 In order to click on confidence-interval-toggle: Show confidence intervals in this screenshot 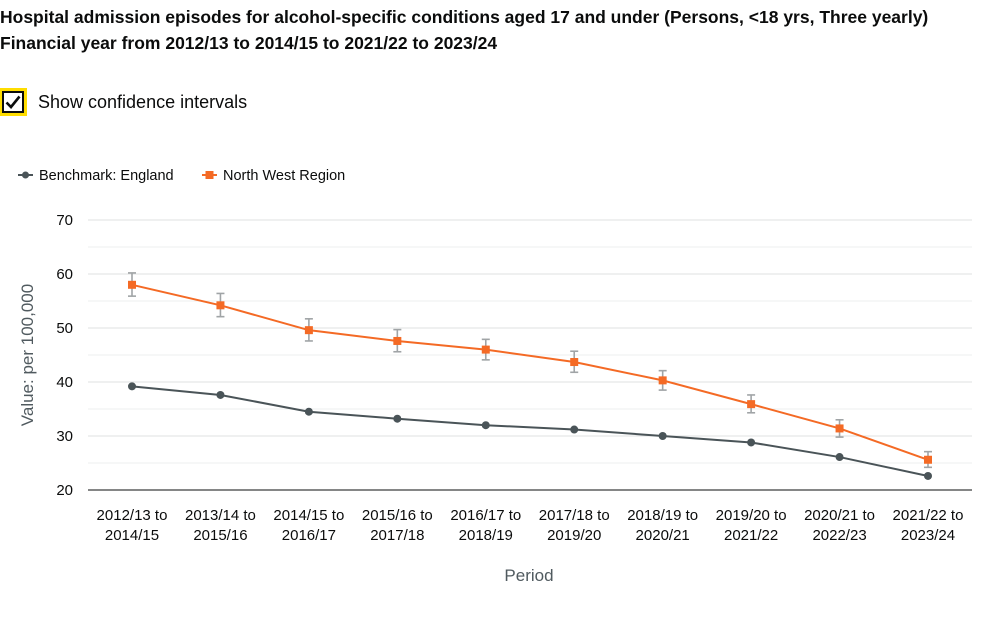, I will do `click(123, 102)`.